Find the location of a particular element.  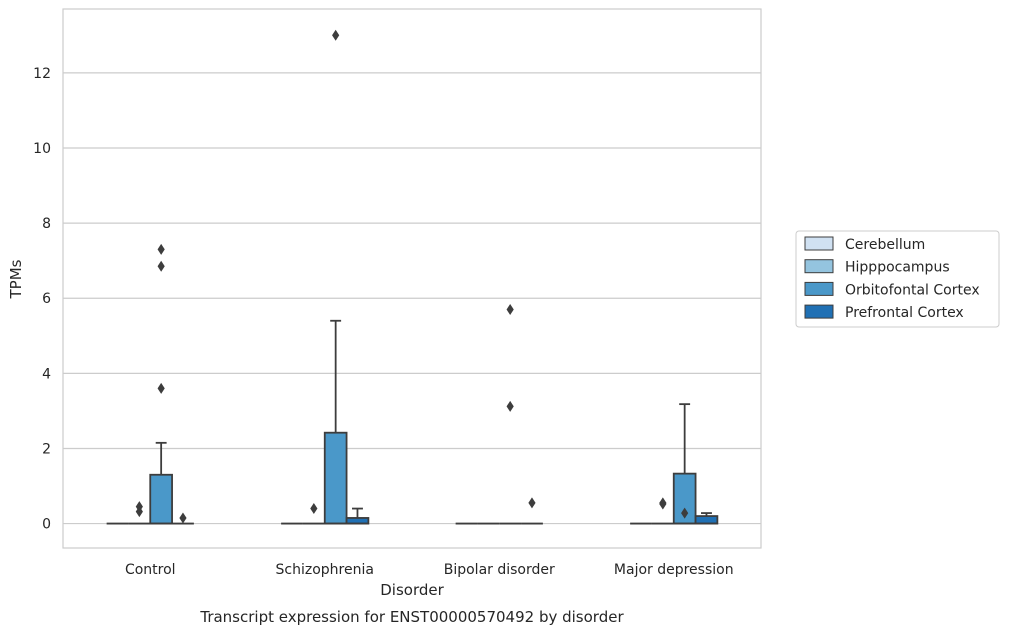

x-tick-label: Major depression is located at coordinates (674, 570).